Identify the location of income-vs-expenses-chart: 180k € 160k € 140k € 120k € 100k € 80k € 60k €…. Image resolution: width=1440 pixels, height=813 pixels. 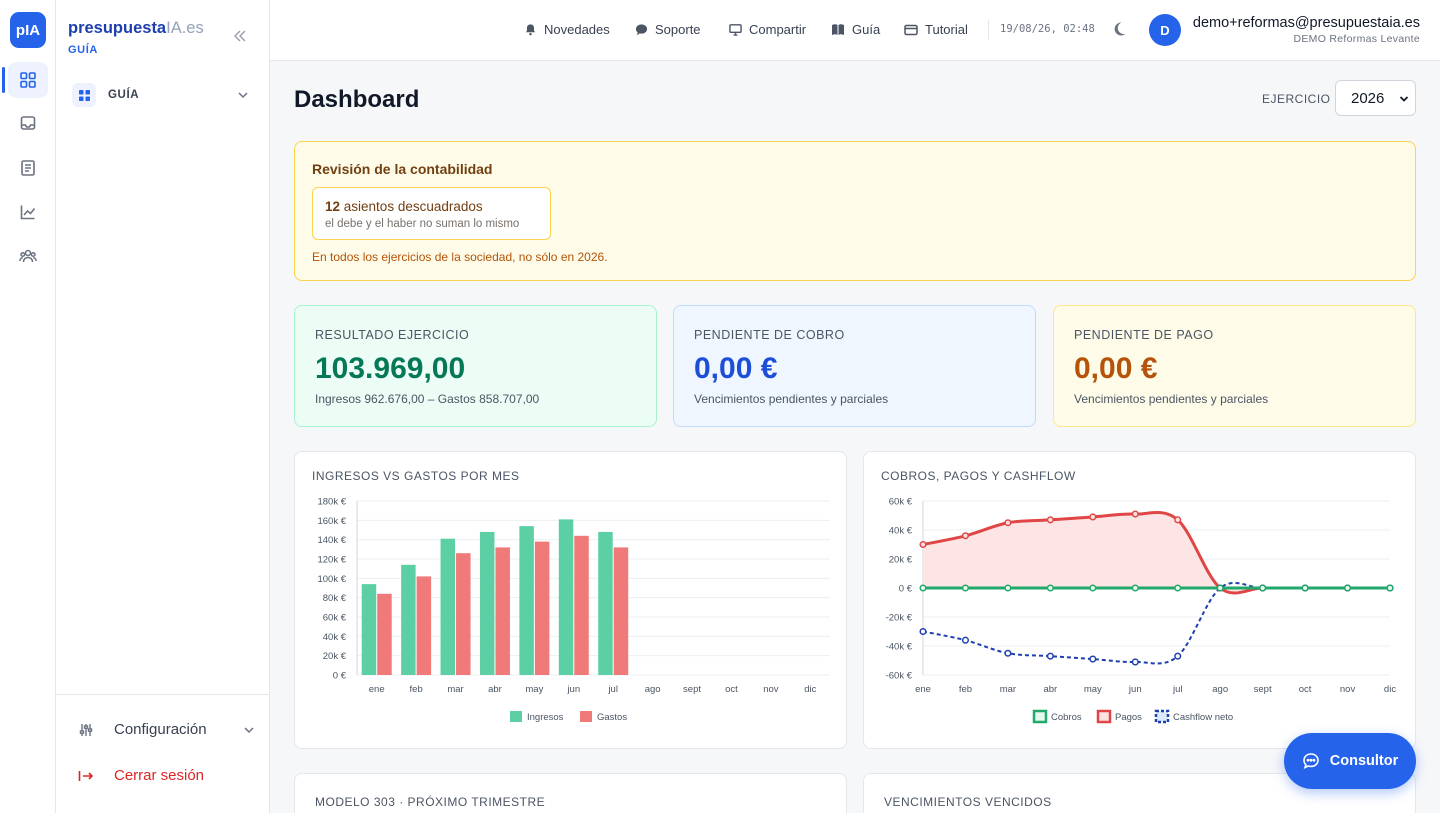
(573, 610).